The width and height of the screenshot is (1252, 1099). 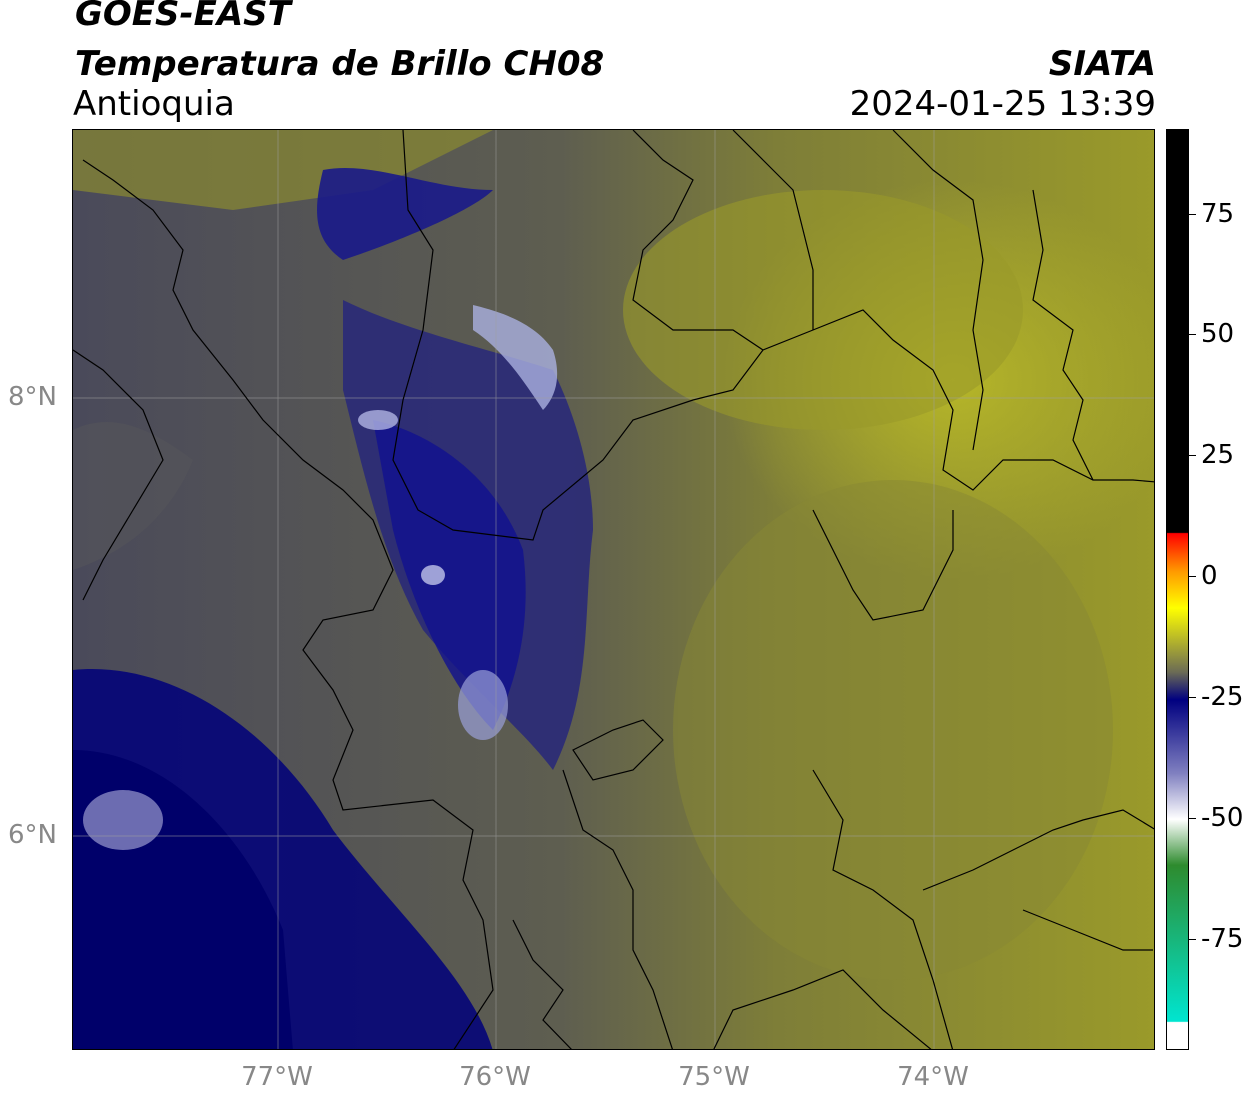 I want to click on organization-label: SIATA, so click(x=1102, y=64).